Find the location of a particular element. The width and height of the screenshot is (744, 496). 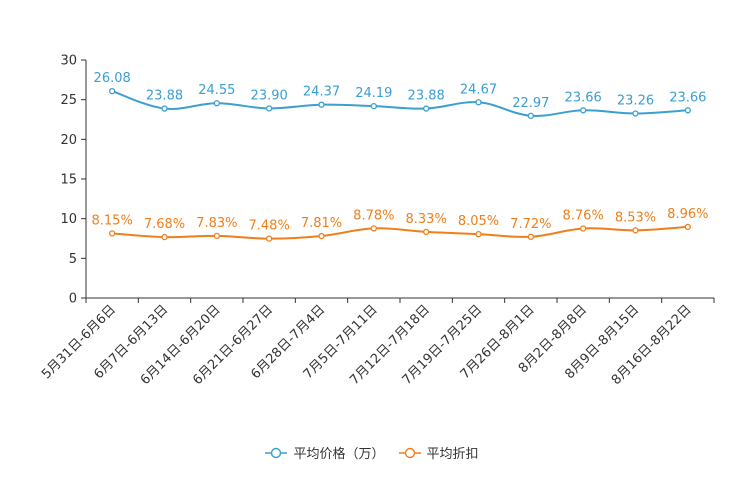

data-label: 7.81% is located at coordinates (321, 223).